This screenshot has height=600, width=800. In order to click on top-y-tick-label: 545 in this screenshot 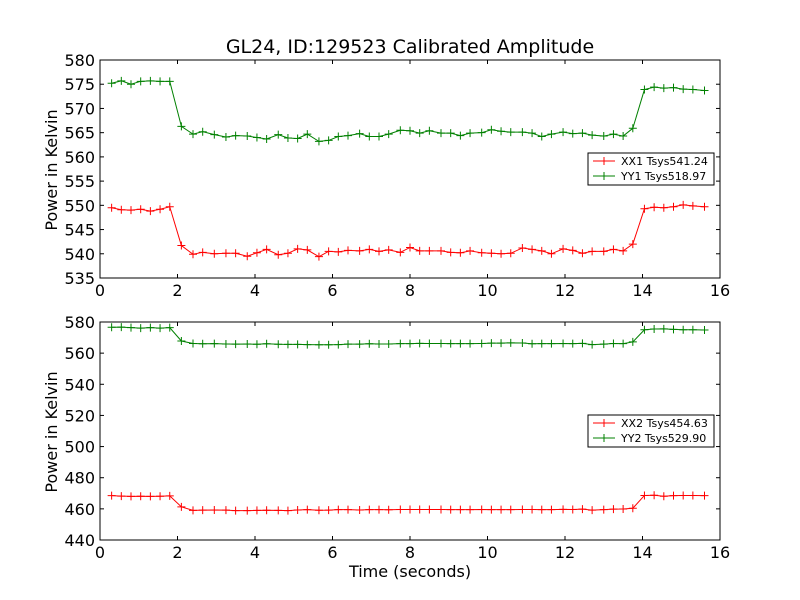, I will do `click(79, 230)`.